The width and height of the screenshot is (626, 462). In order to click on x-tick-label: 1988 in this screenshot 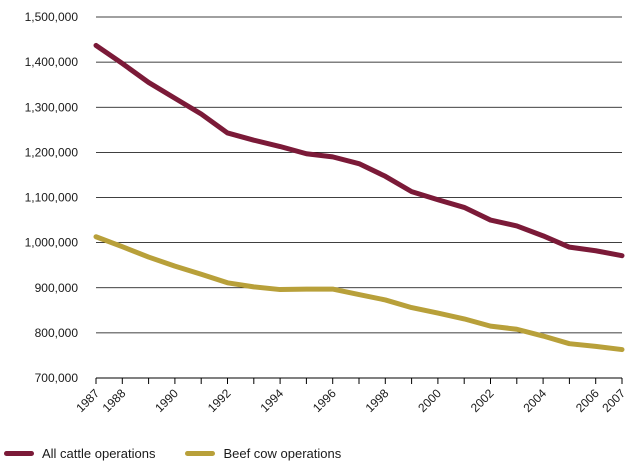, I will do `click(114, 400)`.